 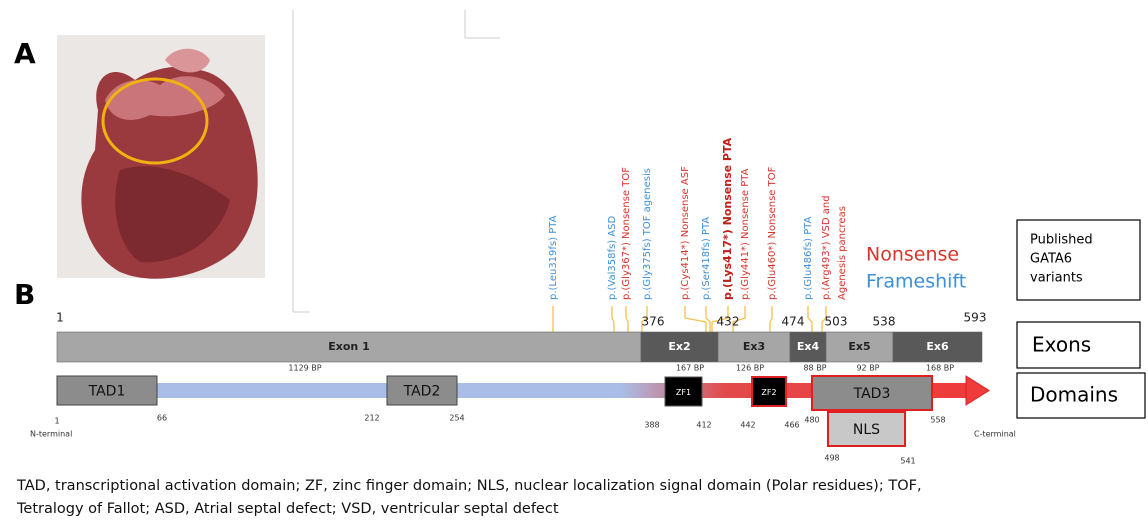 I want to click on exon-boundary: 593, so click(x=975, y=318).